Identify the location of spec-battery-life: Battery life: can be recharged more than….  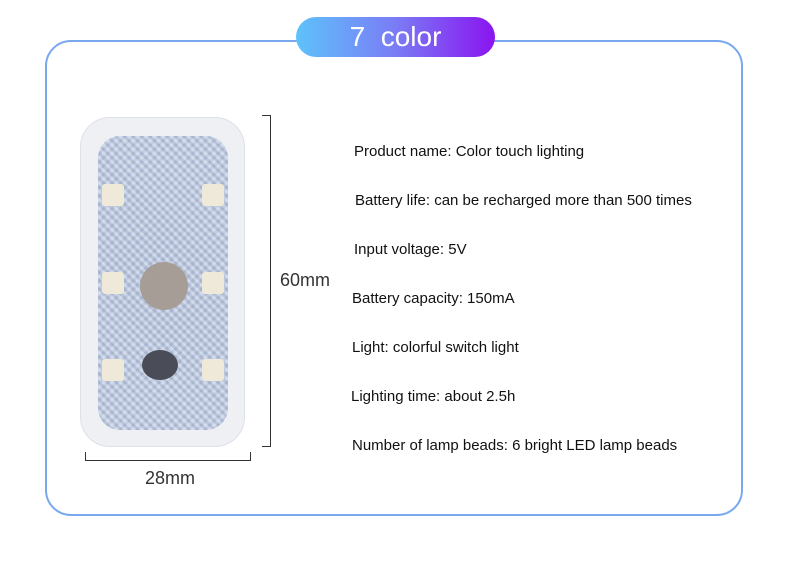
(523, 200).